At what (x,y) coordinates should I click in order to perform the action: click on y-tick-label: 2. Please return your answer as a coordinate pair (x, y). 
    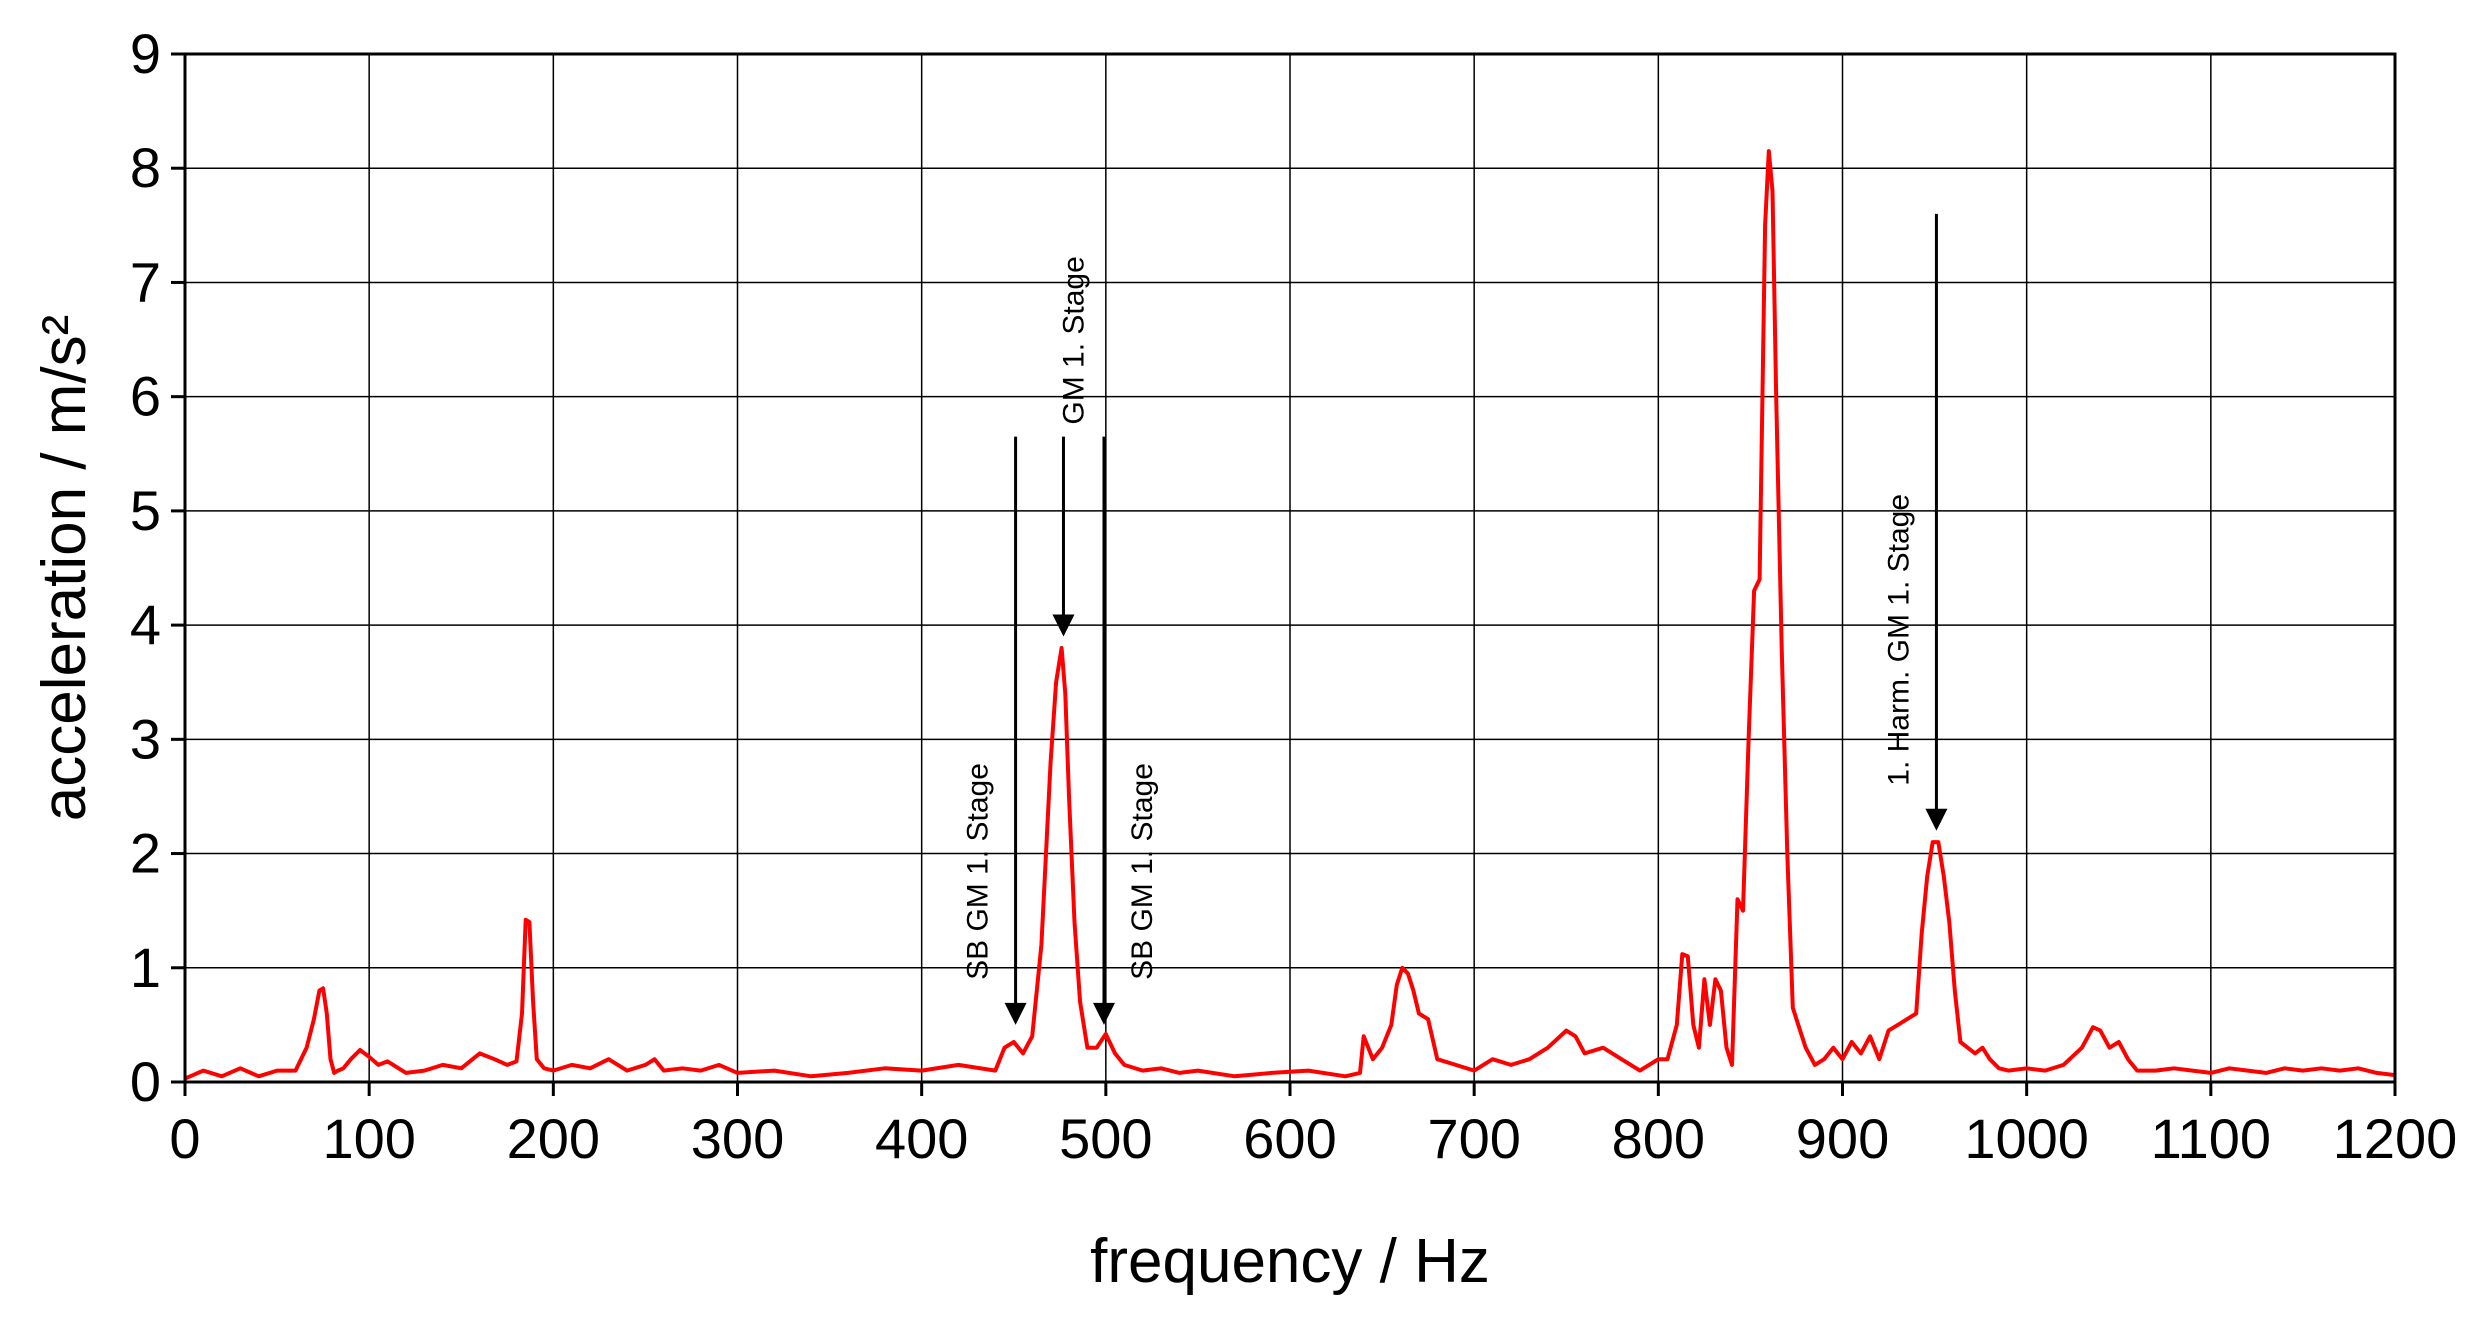
    Looking at the image, I should click on (145, 853).